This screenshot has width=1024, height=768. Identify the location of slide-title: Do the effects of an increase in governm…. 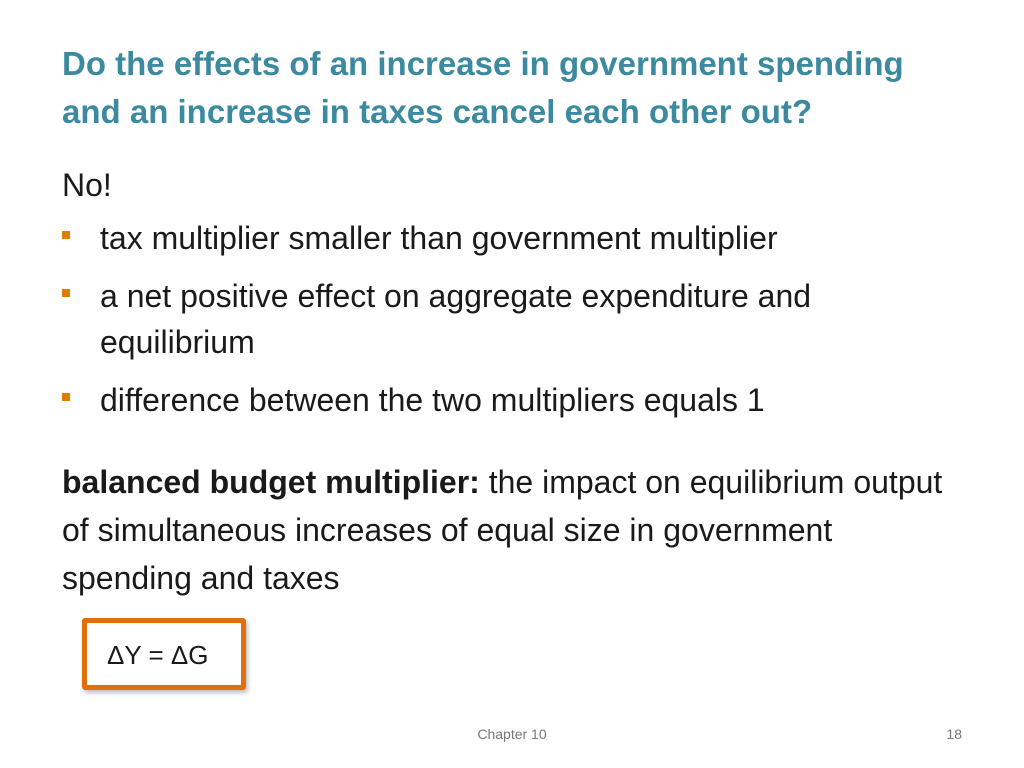
(483, 87).